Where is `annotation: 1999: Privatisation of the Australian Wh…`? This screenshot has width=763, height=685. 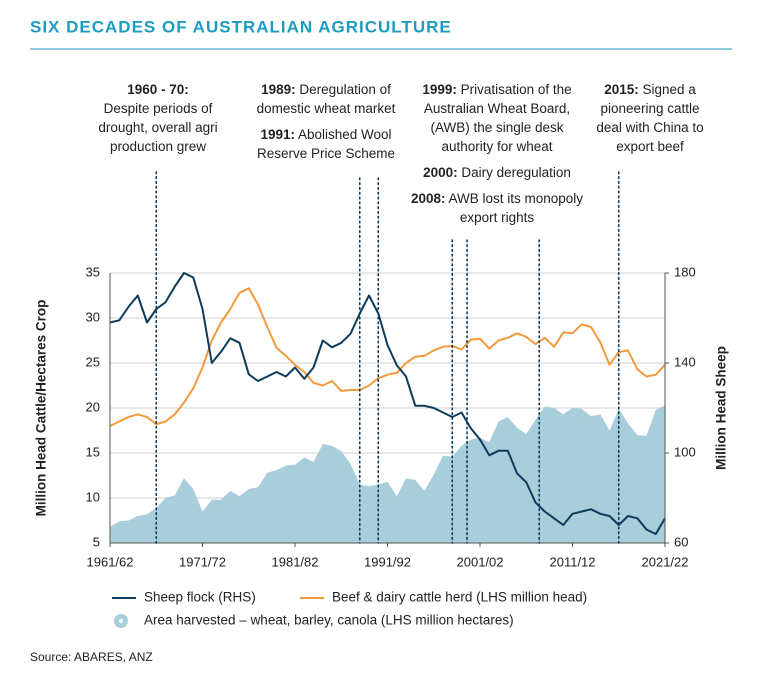 annotation: 1999: Privatisation of the Australian Wh… is located at coordinates (497, 157).